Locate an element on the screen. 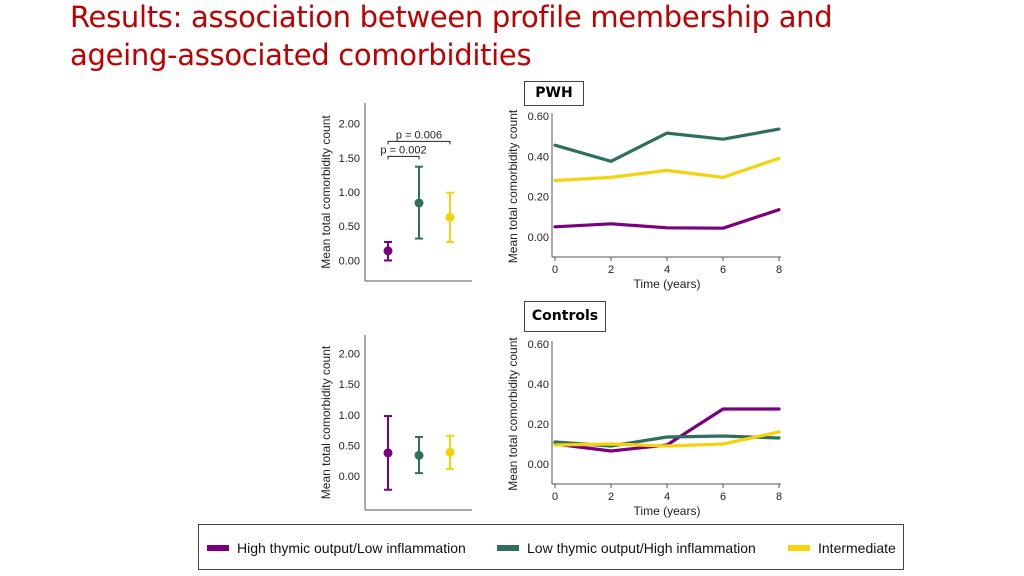  p-value-label: p = 0.002 is located at coordinates (403, 150).